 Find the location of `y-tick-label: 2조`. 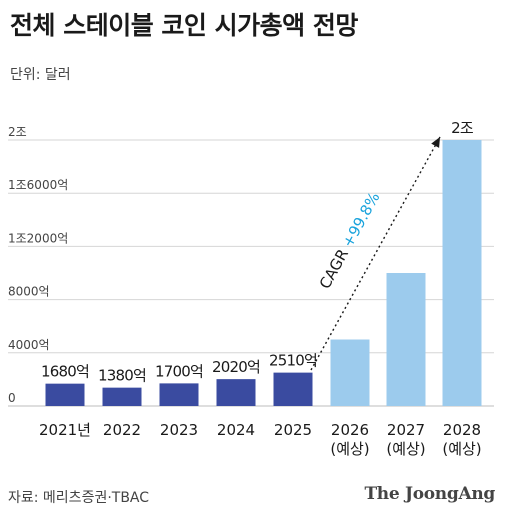

y-tick-label: 2조 is located at coordinates (17, 132).